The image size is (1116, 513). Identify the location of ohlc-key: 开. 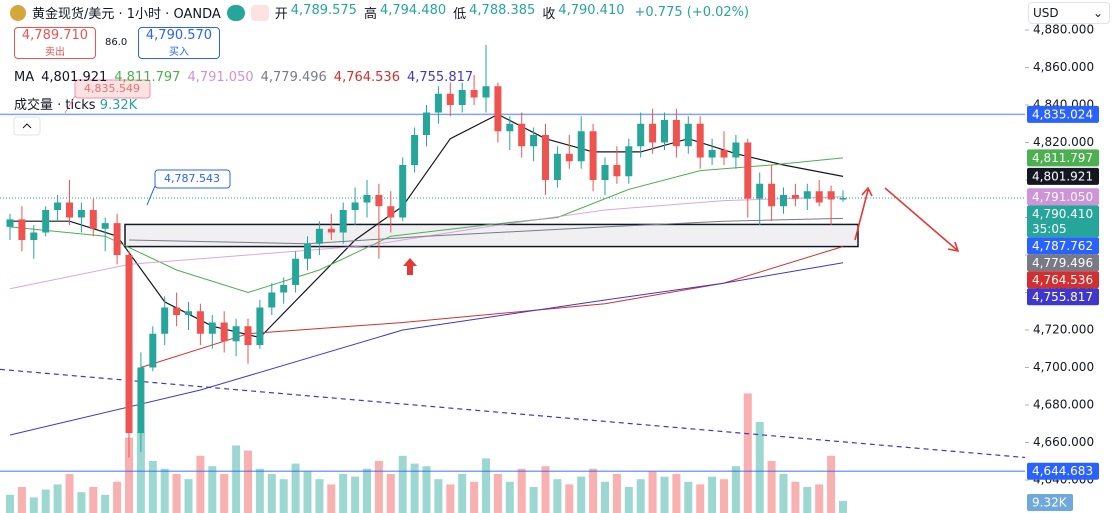
(281, 14).